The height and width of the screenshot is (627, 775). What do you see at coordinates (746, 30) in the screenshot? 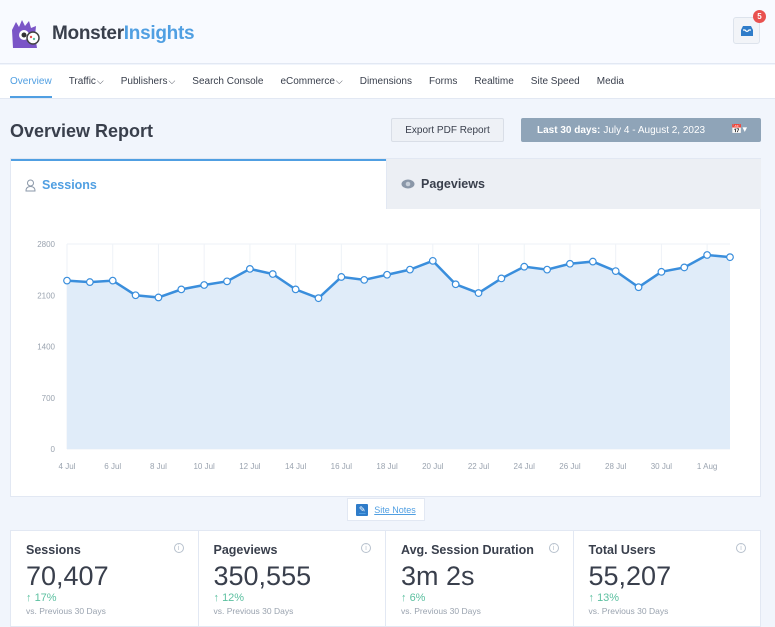
I see `inbox-icon` at bounding box center [746, 30].